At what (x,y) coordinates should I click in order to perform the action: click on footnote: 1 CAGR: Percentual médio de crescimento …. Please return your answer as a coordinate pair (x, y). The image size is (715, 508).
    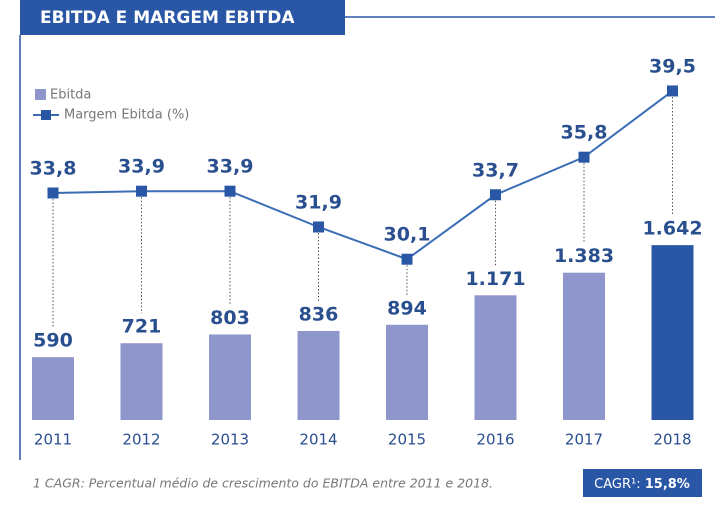
    Looking at the image, I should click on (263, 483).